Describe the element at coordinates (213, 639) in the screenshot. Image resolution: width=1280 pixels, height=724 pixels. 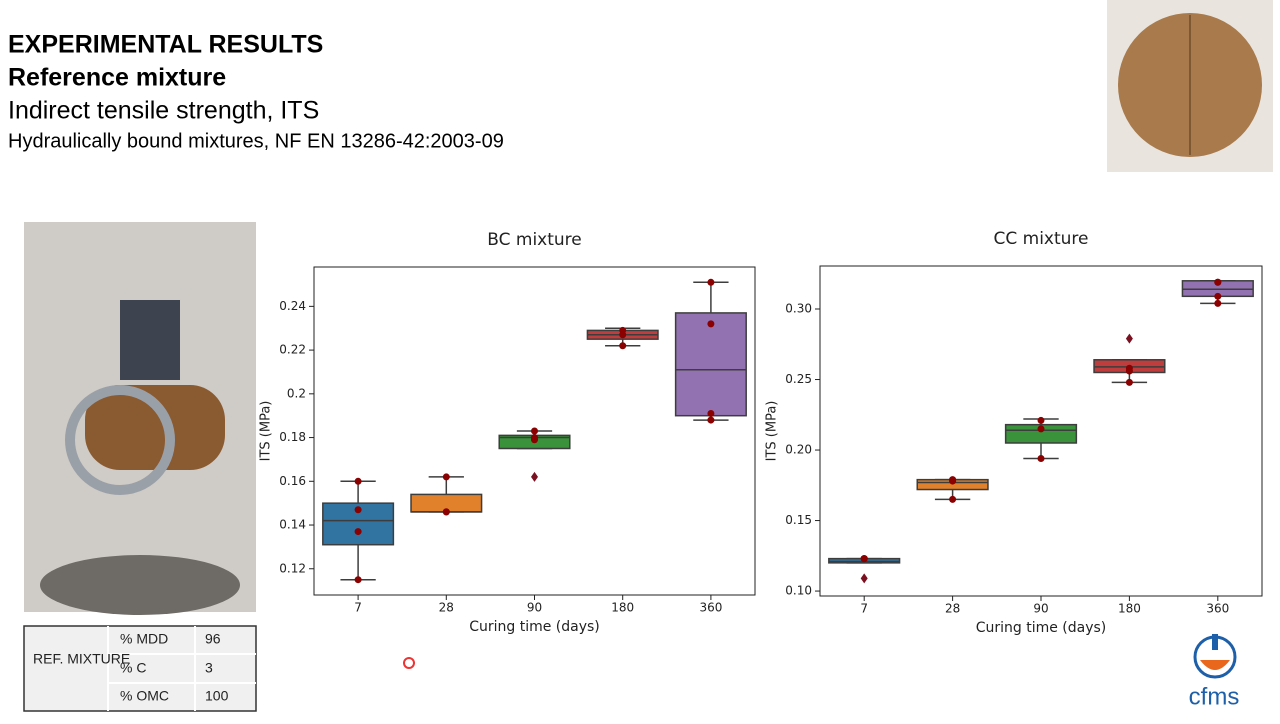
I see `table-cell: 96` at that location.